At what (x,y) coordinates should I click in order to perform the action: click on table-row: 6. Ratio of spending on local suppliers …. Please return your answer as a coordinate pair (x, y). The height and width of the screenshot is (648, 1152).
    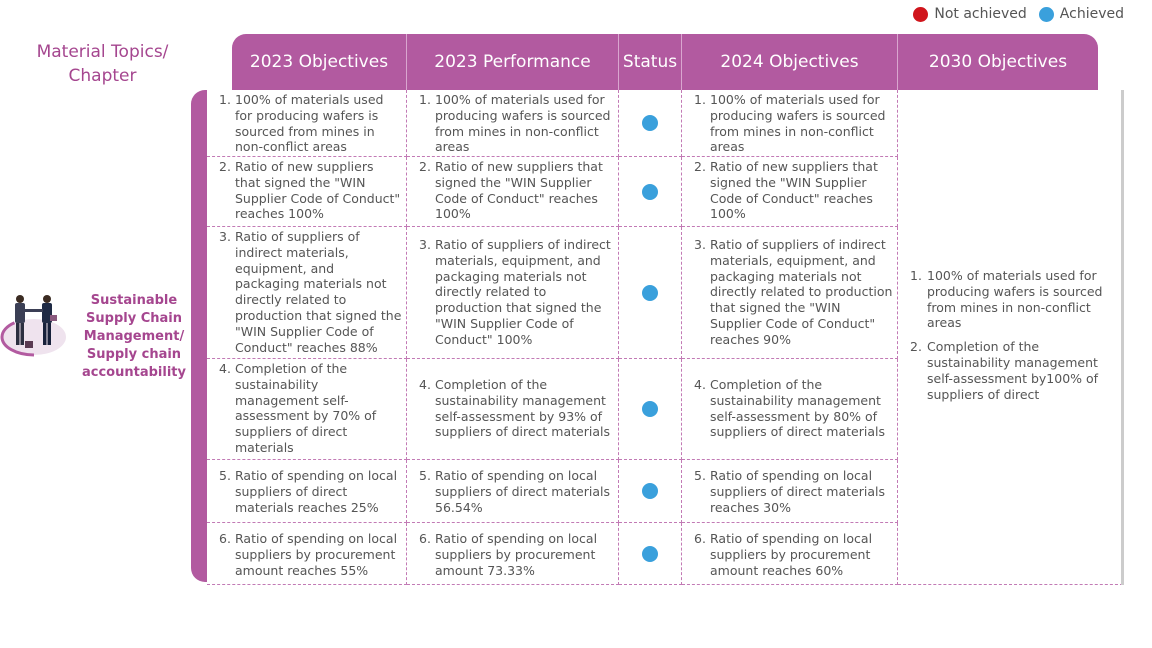
    Looking at the image, I should click on (552, 554).